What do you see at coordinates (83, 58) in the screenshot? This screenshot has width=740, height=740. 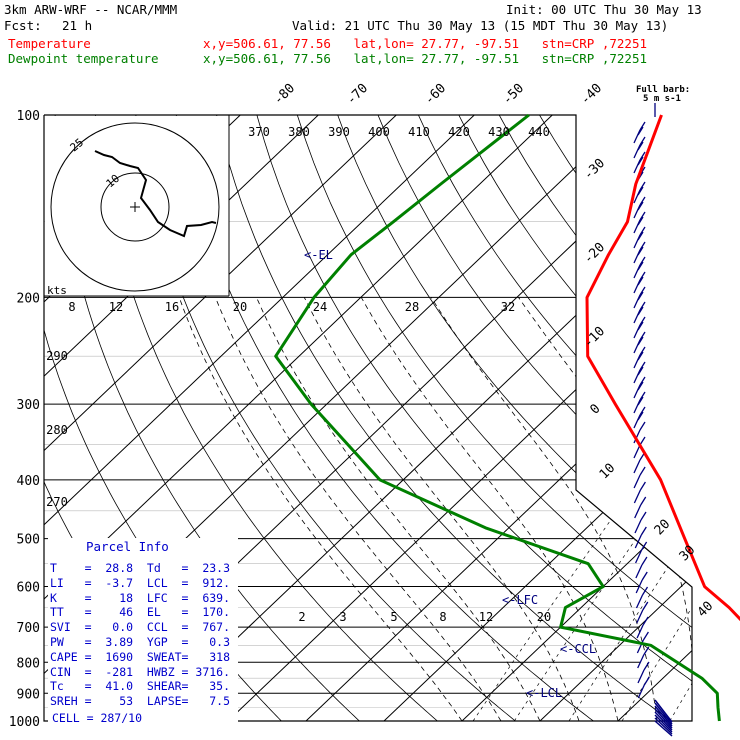 I see `dewpoint-legend: Dewpoint temperature` at bounding box center [83, 58].